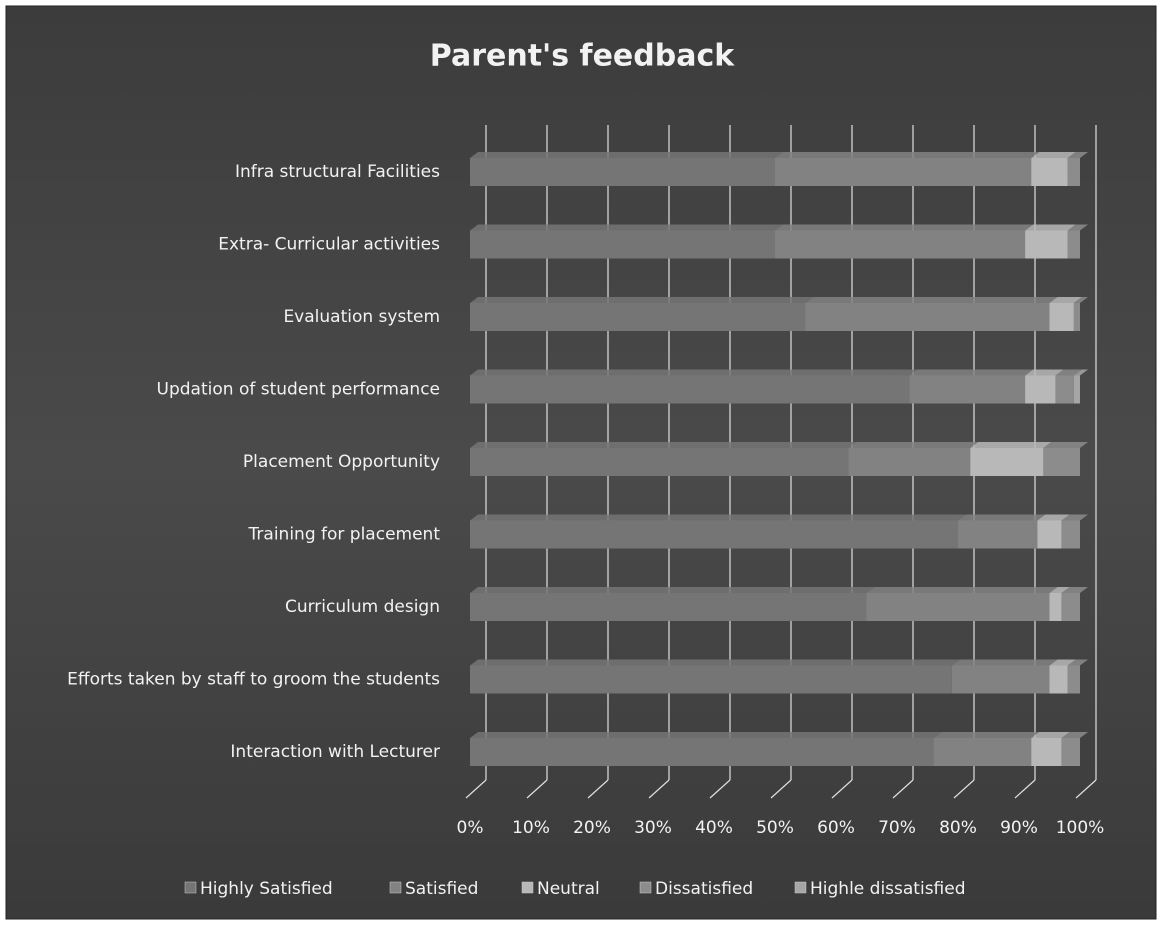 The image size is (1162, 925). What do you see at coordinates (329, 245) in the screenshot?
I see `y-tick-label: Extra- Curricular activities` at bounding box center [329, 245].